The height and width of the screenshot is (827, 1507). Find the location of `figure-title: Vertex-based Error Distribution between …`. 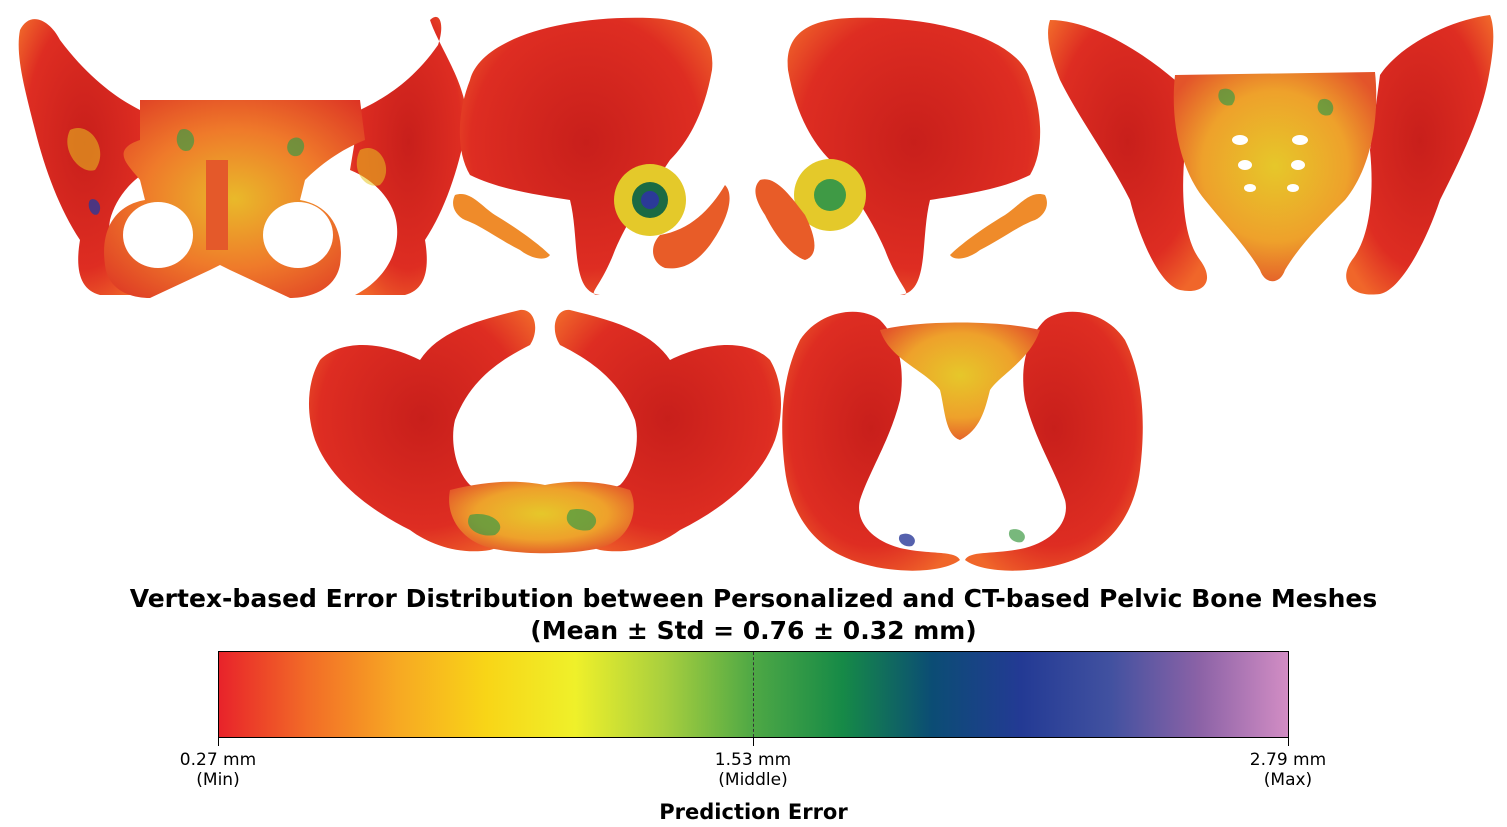

figure-title: Vertex-based Error Distribution between … is located at coordinates (753, 598).